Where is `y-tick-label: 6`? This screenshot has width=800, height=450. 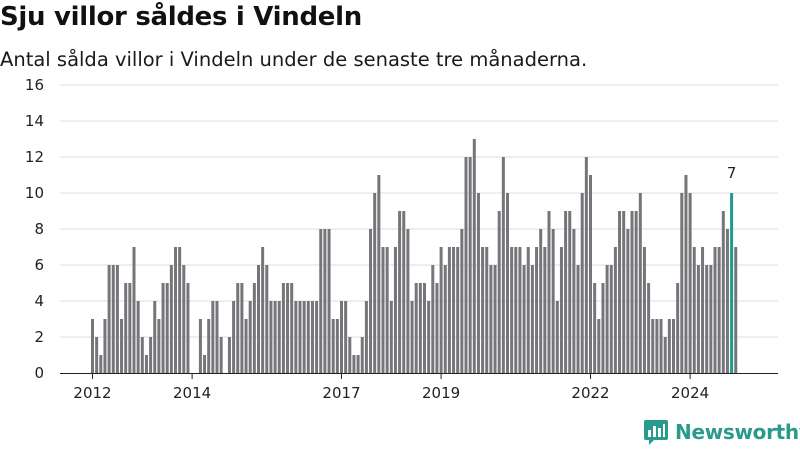 y-tick-label: 6 is located at coordinates (39, 265).